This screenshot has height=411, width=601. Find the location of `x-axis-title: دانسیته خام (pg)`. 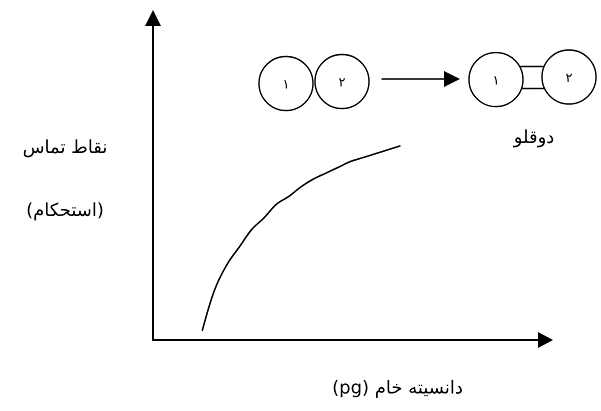

x-axis-title: دانسیته خام (pg) is located at coordinates (397, 388).